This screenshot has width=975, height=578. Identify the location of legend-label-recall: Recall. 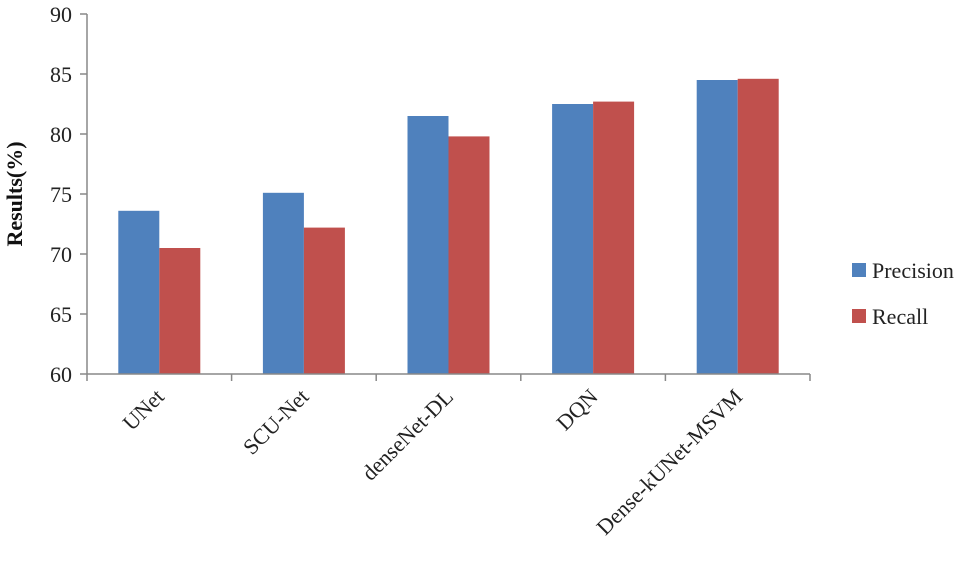
(900, 316).